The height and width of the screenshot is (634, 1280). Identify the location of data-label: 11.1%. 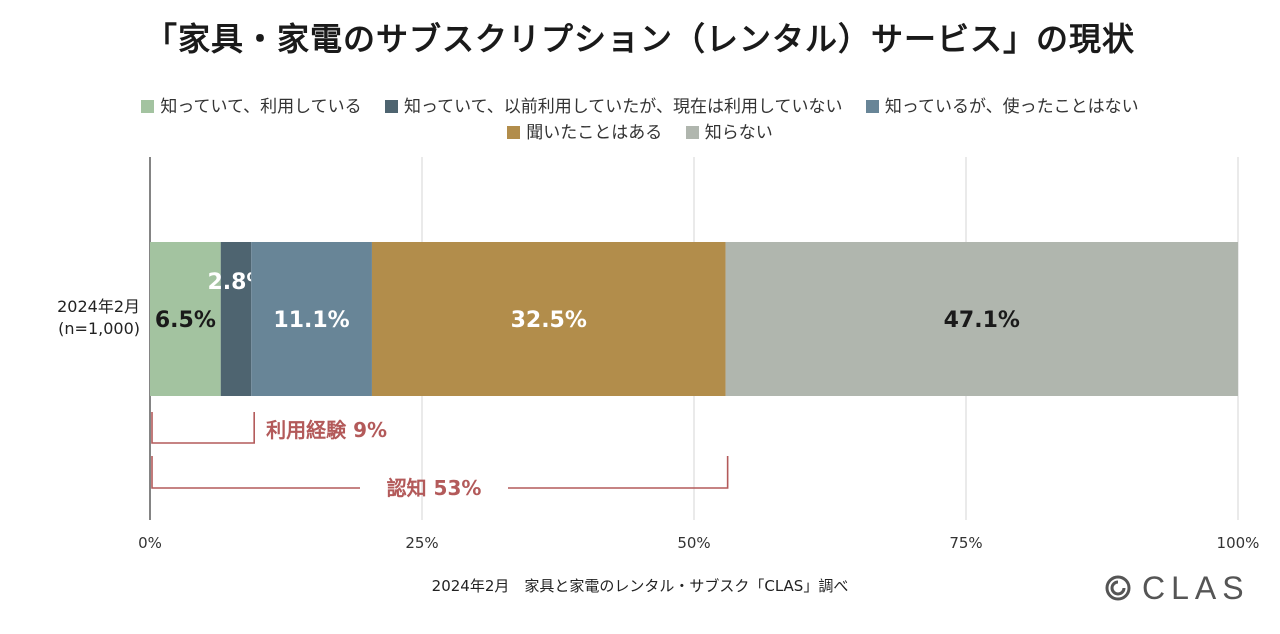
(311, 320).